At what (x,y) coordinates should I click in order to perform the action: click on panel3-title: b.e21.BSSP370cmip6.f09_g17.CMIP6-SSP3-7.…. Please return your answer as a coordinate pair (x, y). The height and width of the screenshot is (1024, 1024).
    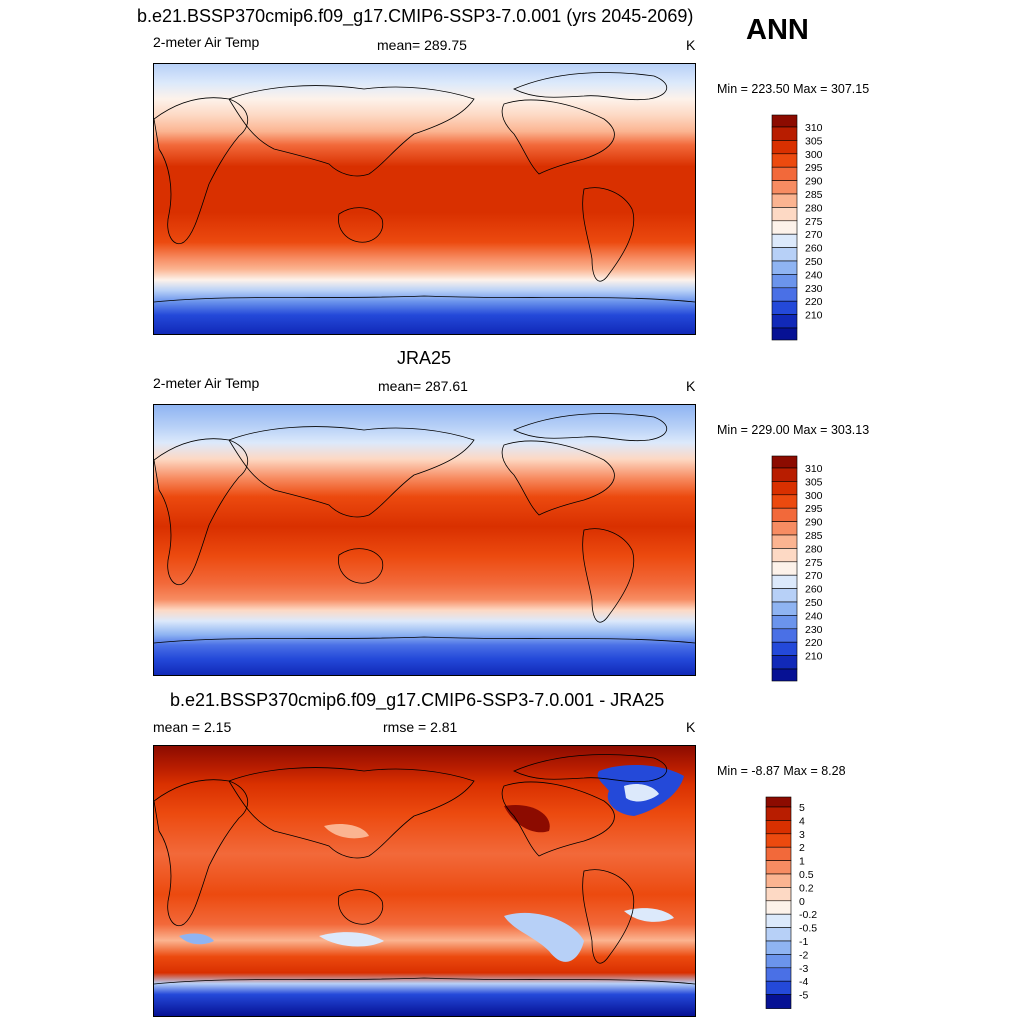
    Looking at the image, I should click on (417, 700).